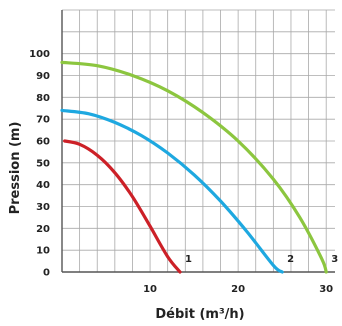 This screenshot has height=326, width=342. What do you see at coordinates (43, 142) in the screenshot?
I see `y-tick-label: 60` at bounding box center [43, 142].